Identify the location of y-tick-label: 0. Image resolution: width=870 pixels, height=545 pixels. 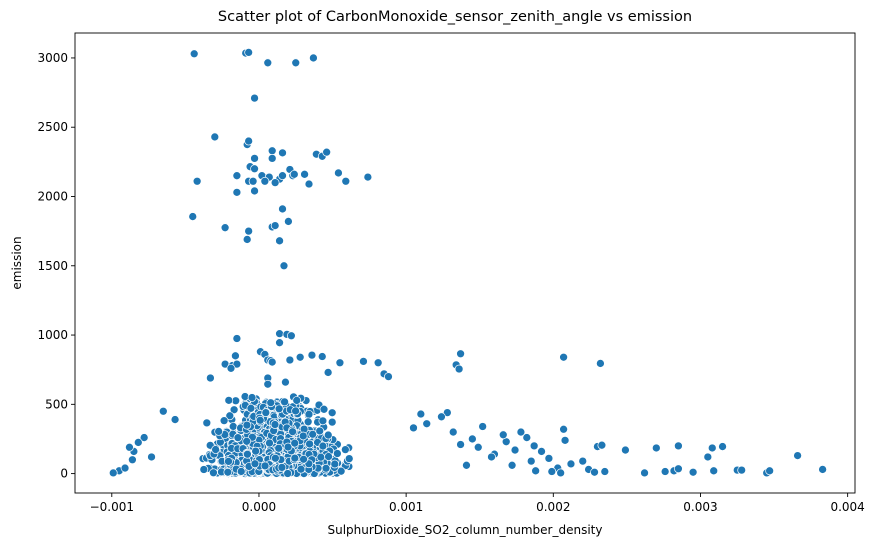
(64, 474).